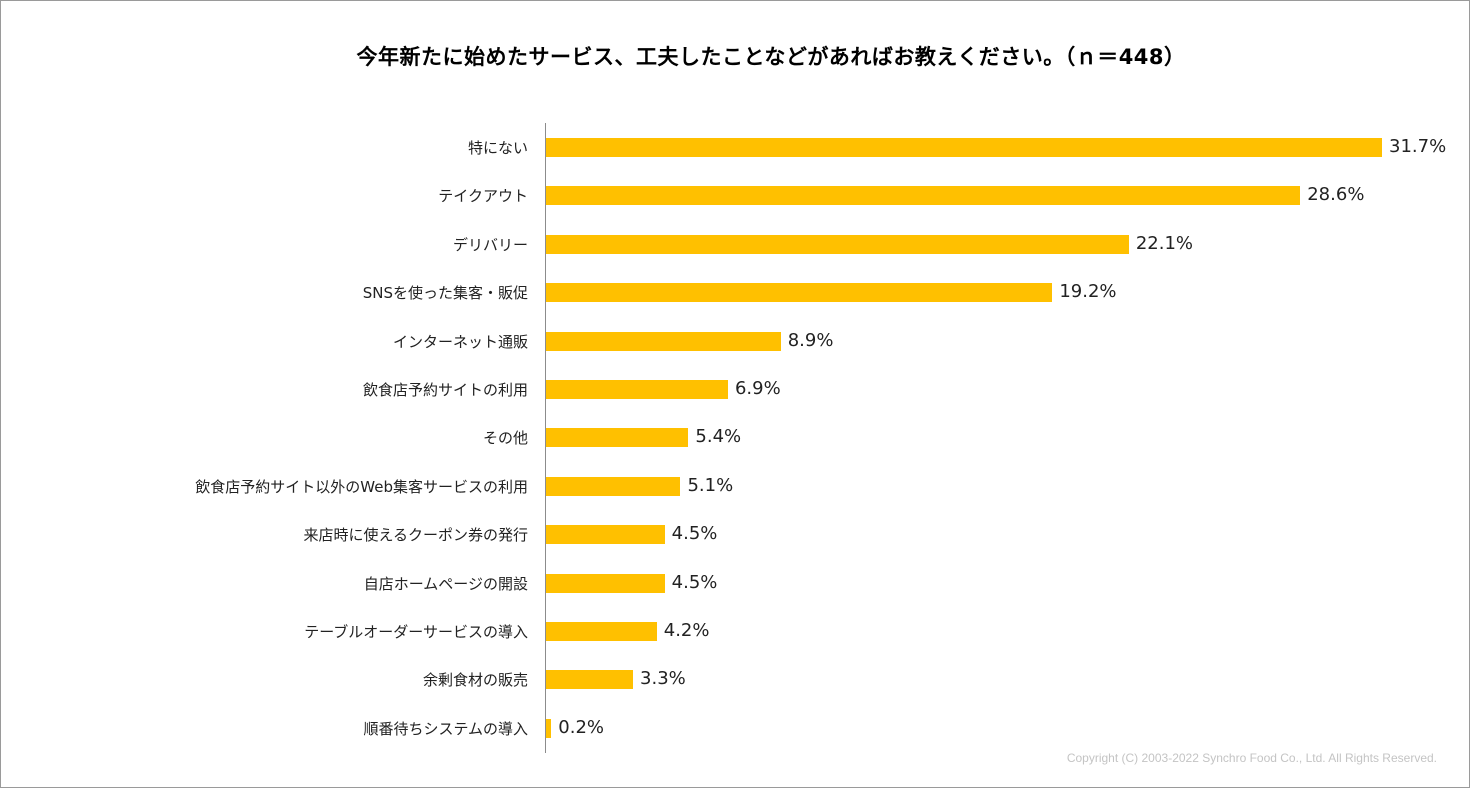 The image size is (1470, 788). Describe the element at coordinates (445, 728) in the screenshot. I see `category-label: 順番待ちシステムの導入` at that location.